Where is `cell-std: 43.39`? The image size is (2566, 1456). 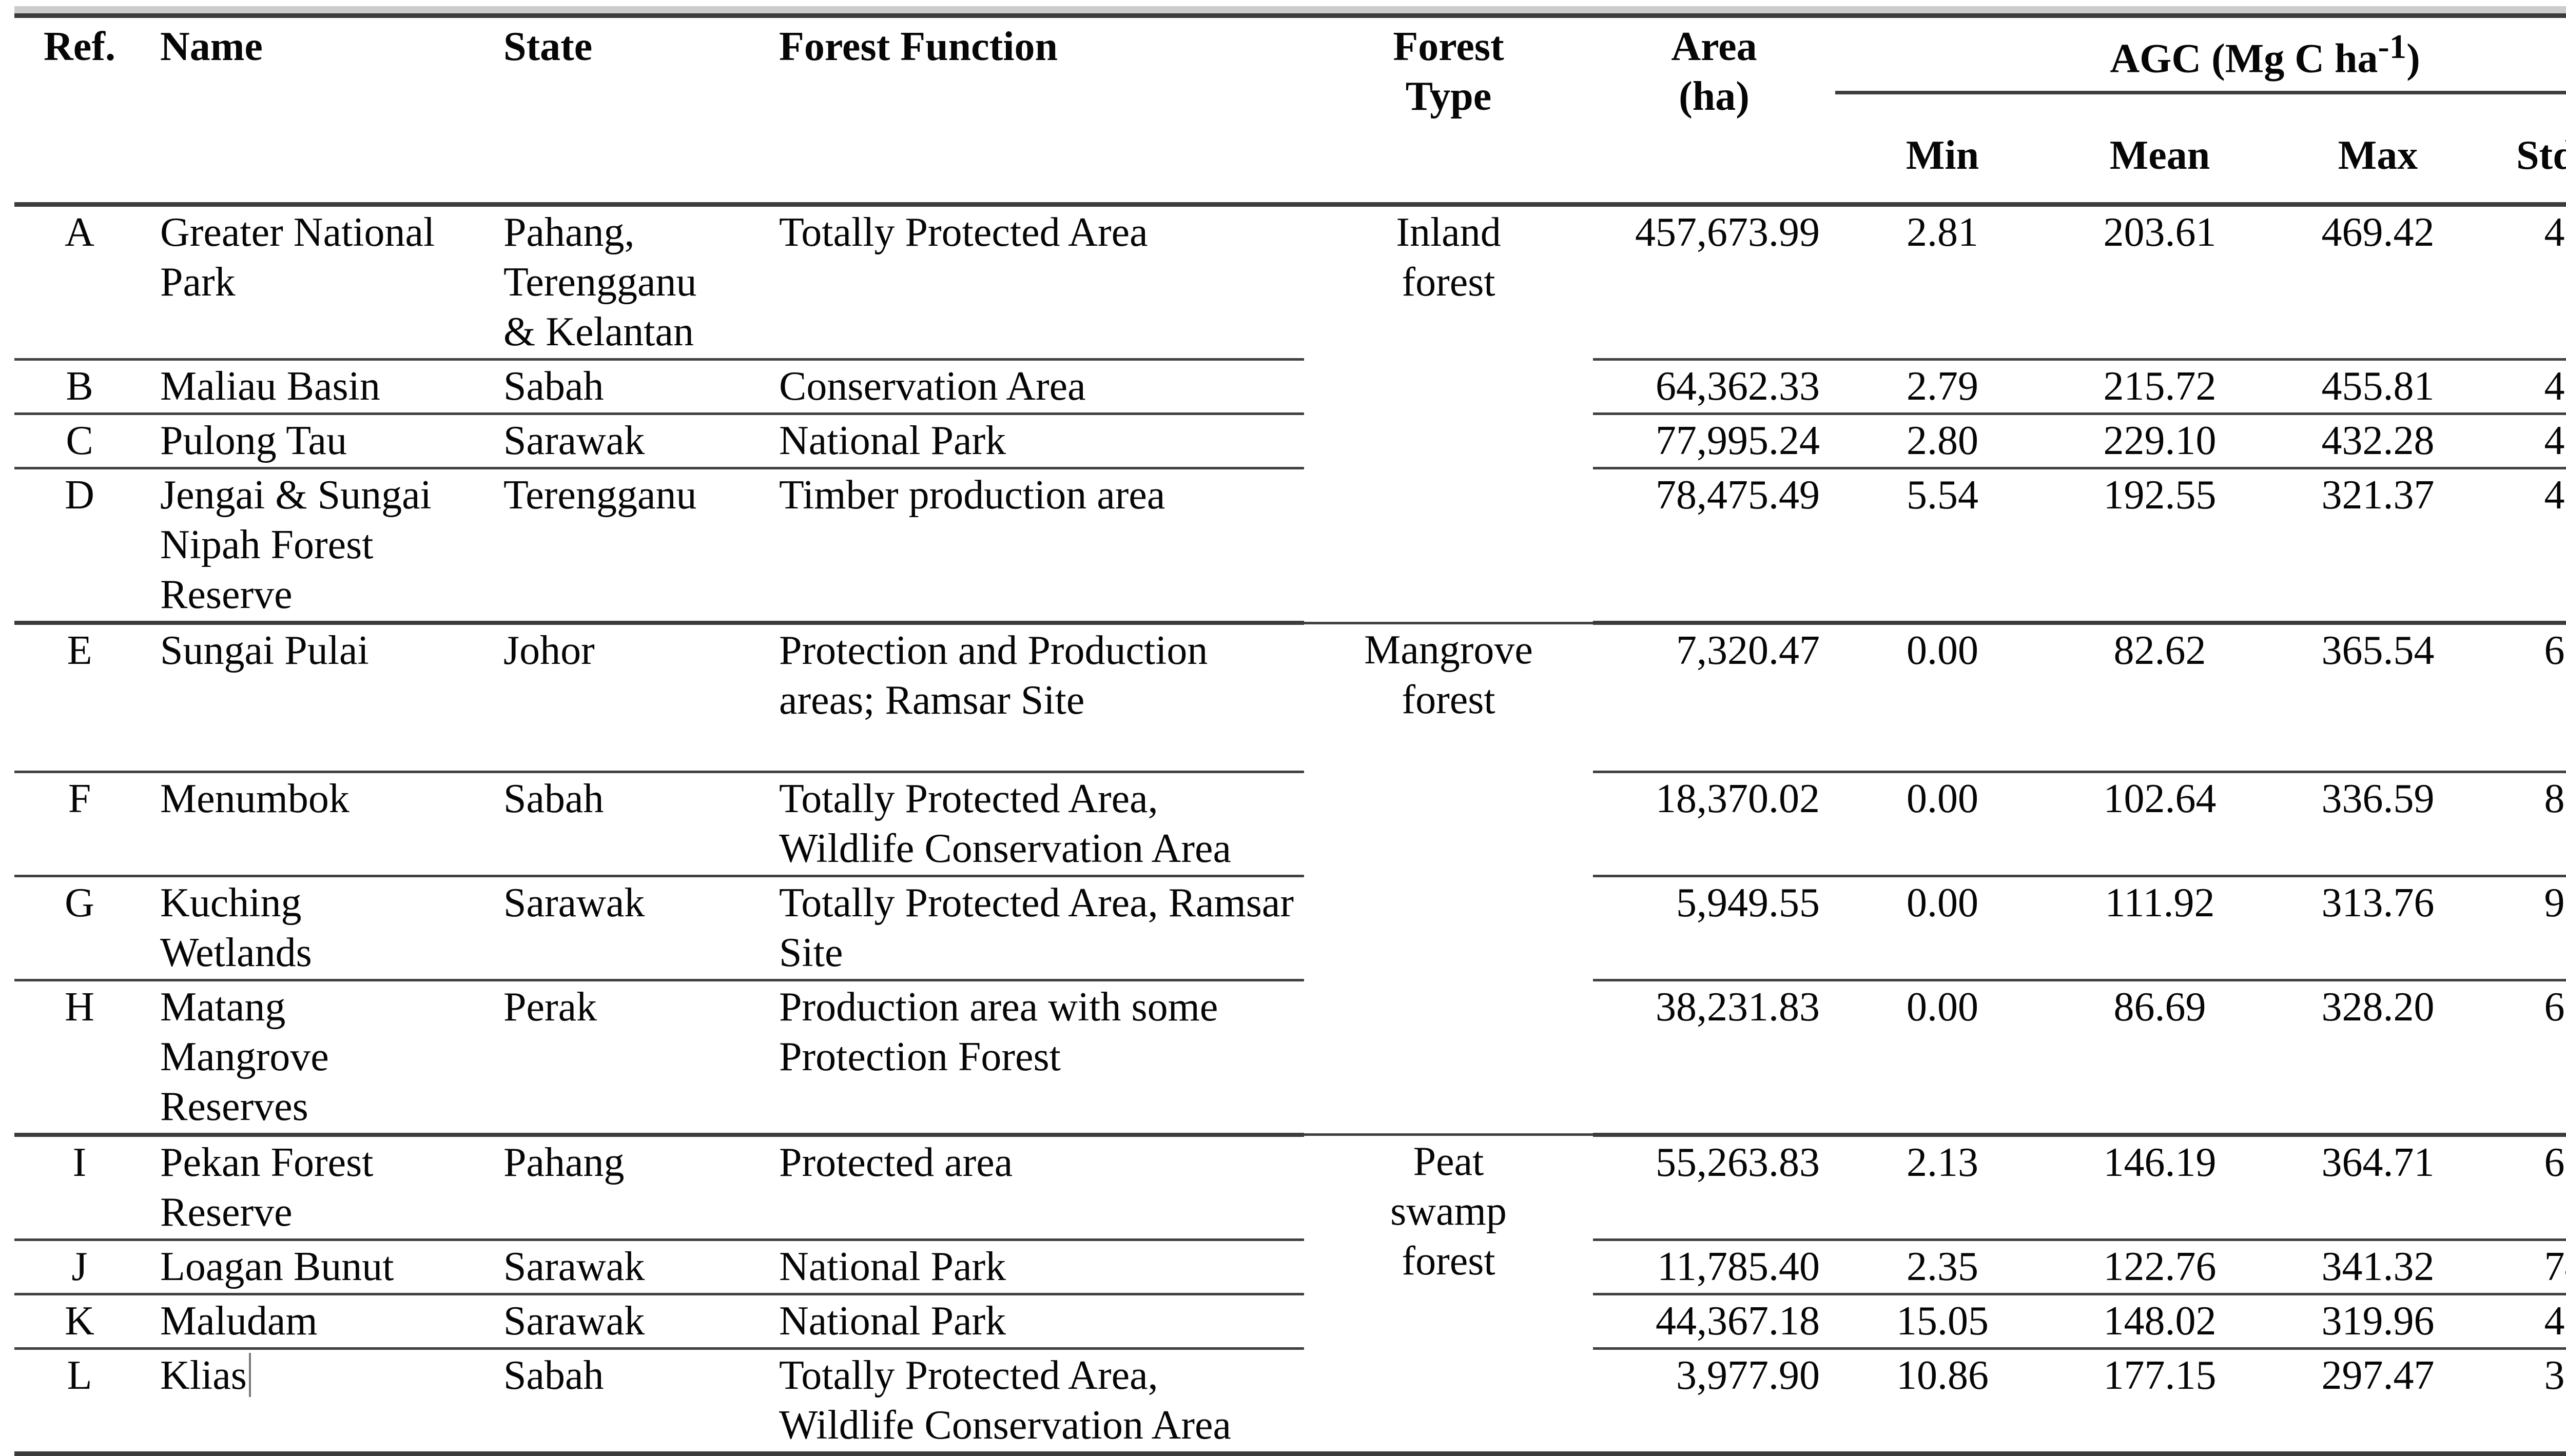 cell-std: 43.39 is located at coordinates (2526, 441).